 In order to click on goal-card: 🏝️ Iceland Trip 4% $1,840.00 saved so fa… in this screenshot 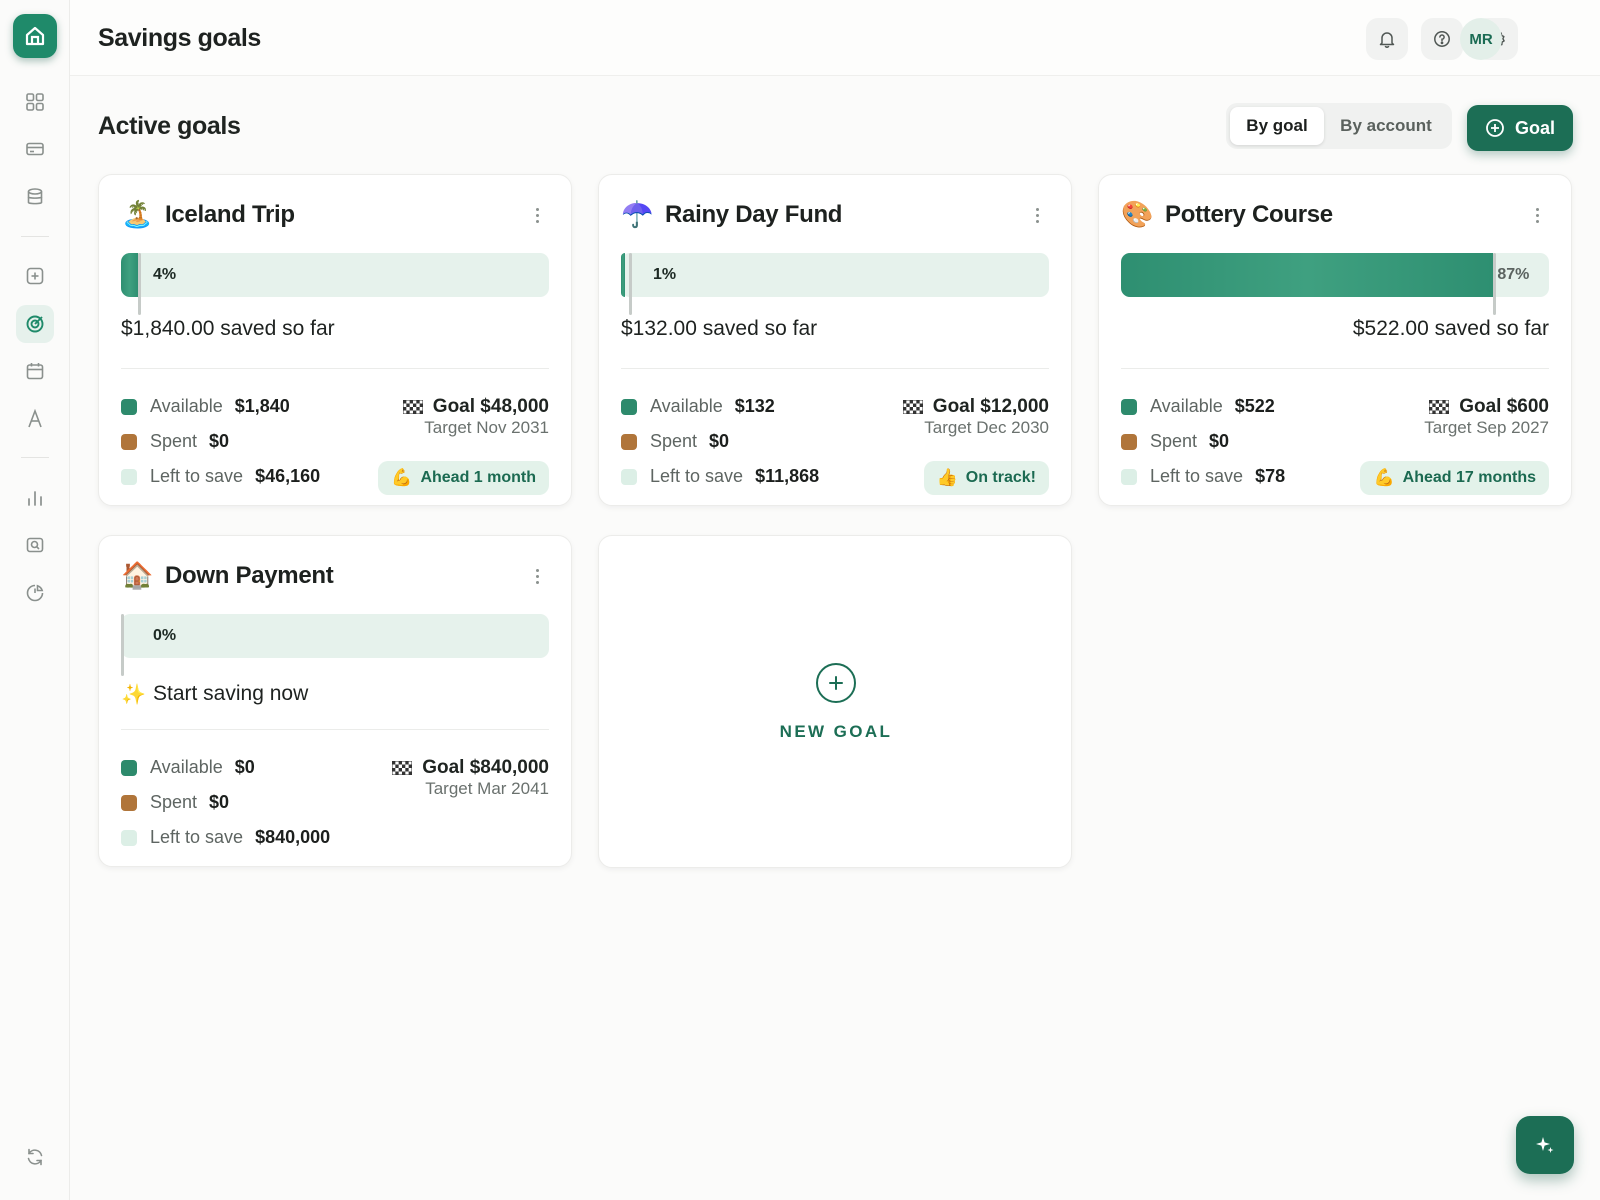, I will do `click(335, 340)`.